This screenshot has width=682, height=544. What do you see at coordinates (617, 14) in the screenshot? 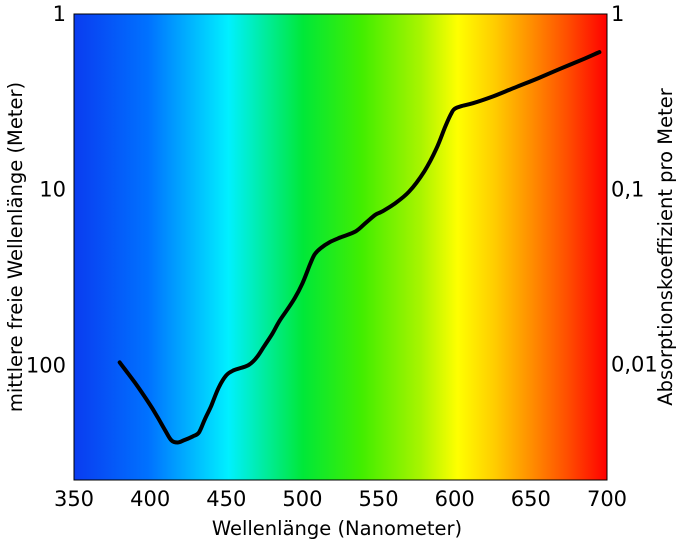
I see `right-tick-label: 1` at bounding box center [617, 14].